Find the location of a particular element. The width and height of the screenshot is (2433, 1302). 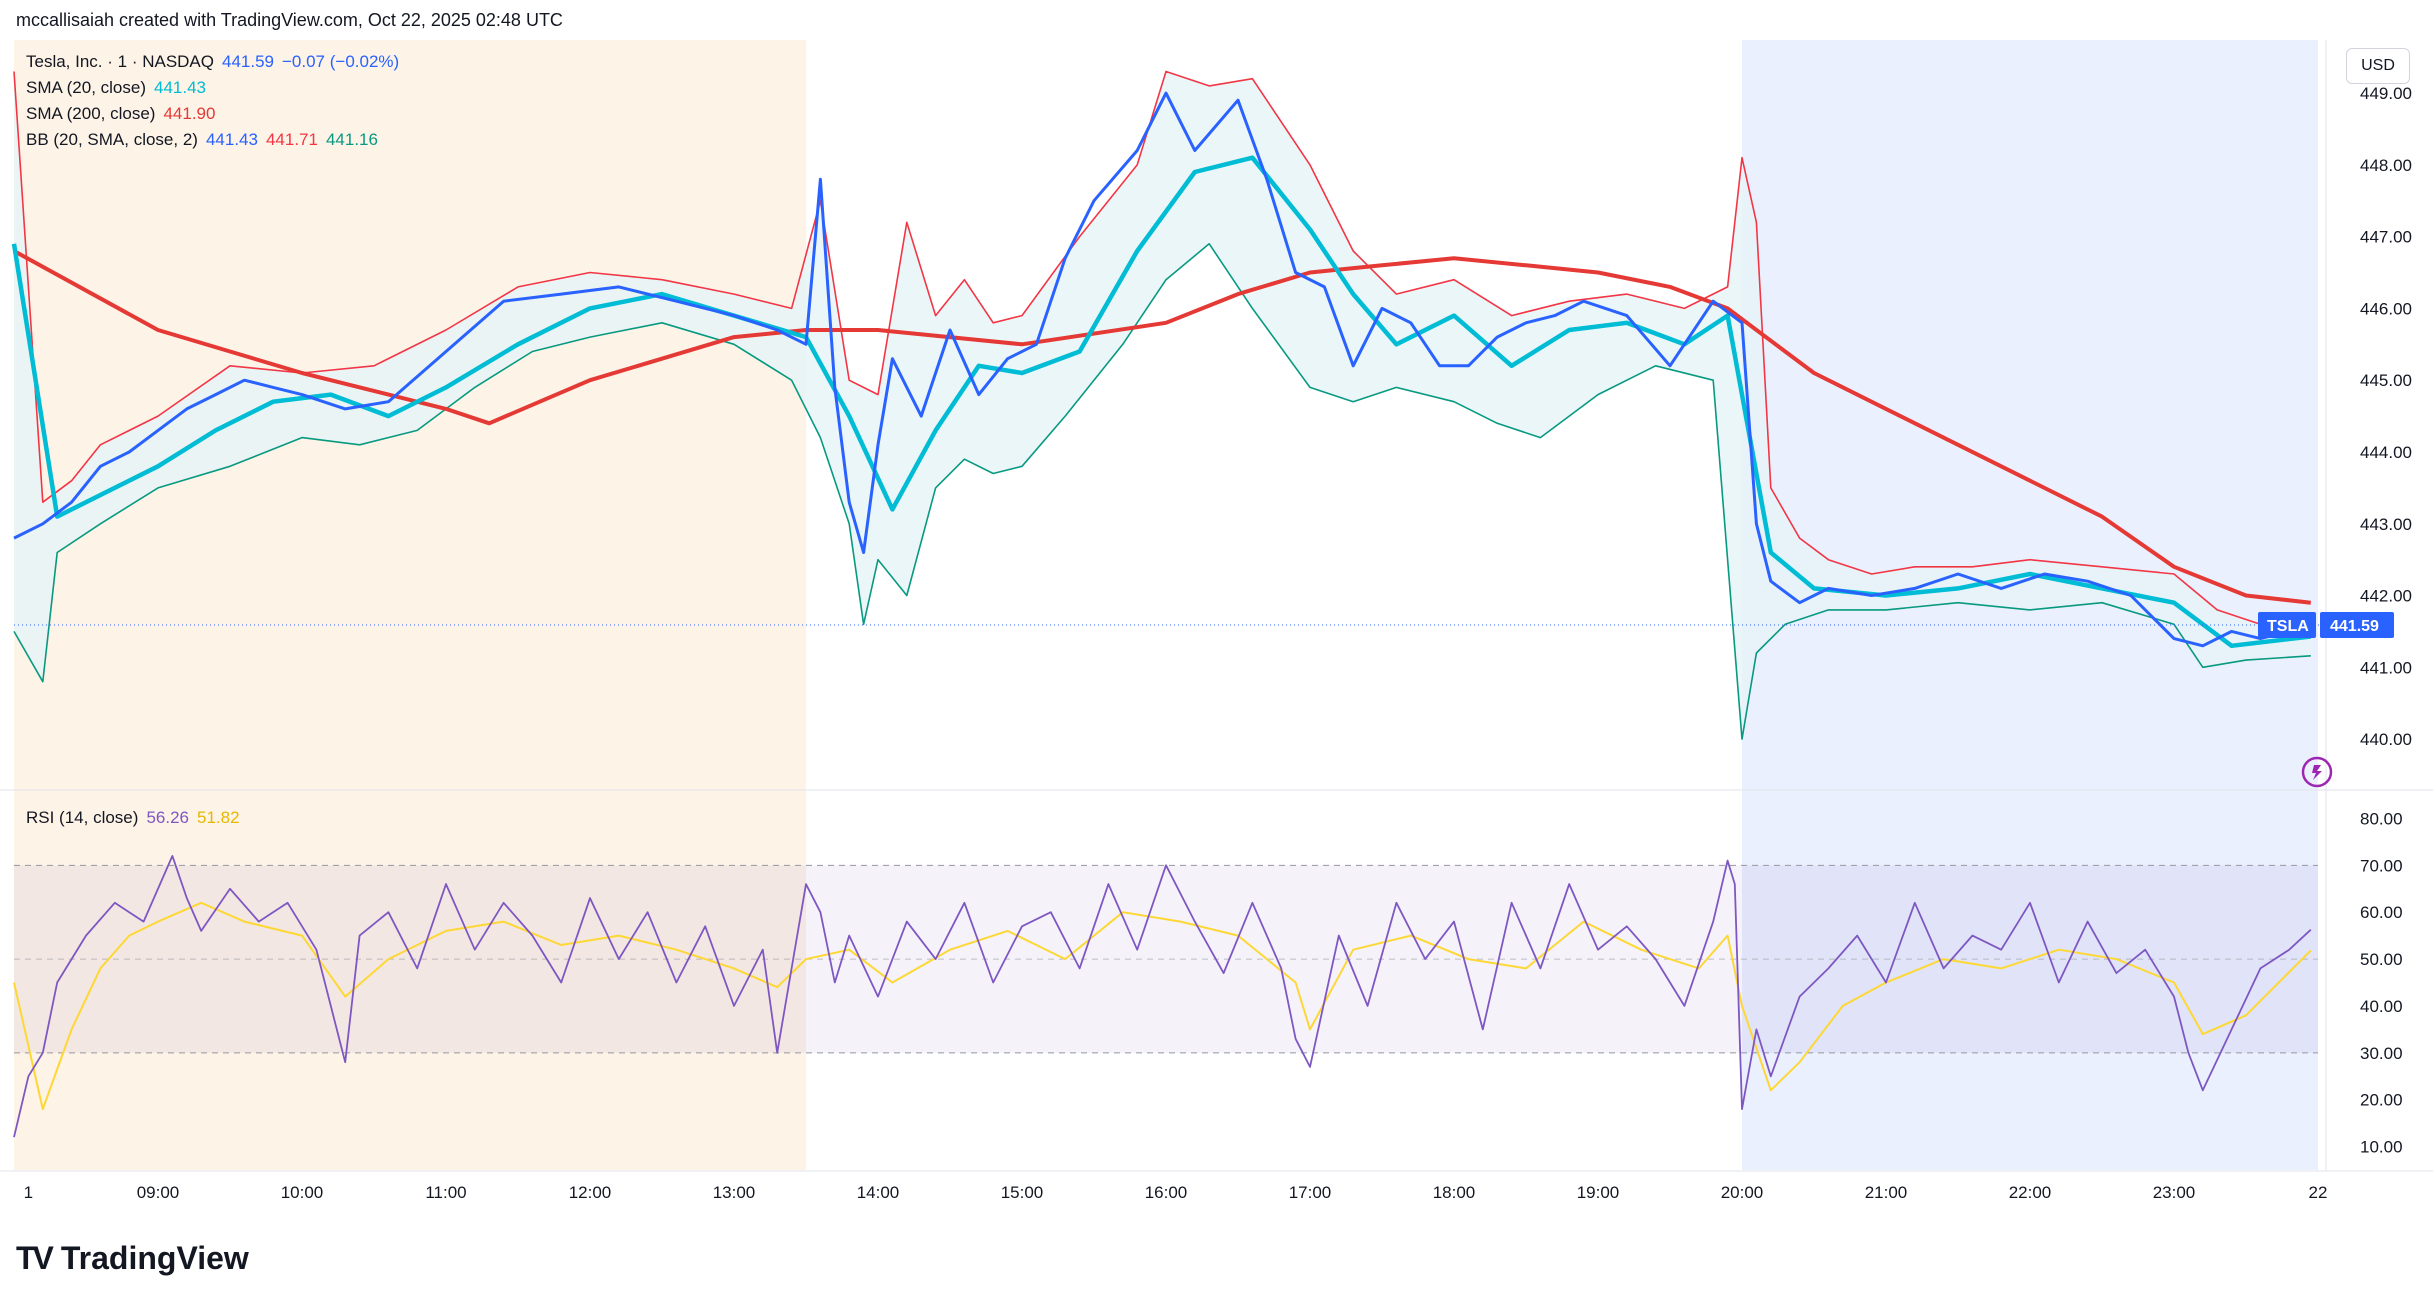

tradingview-logo: TV TradingView is located at coordinates (132, 1258).